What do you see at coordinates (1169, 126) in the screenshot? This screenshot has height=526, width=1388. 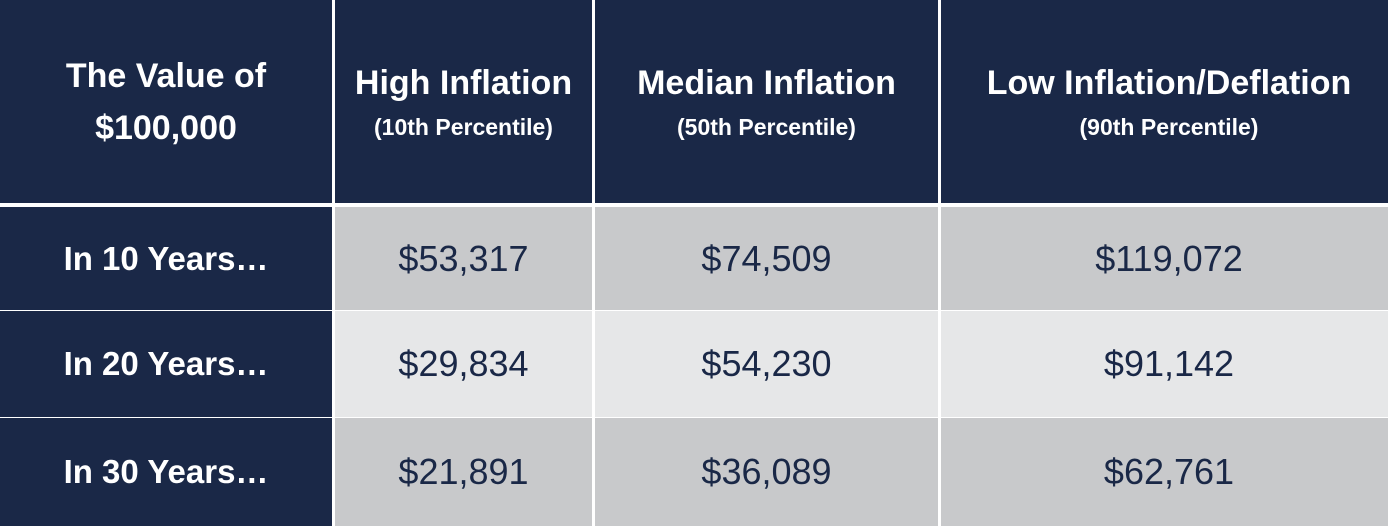 I see `column-header-subtitle: (90th Percentile)` at bounding box center [1169, 126].